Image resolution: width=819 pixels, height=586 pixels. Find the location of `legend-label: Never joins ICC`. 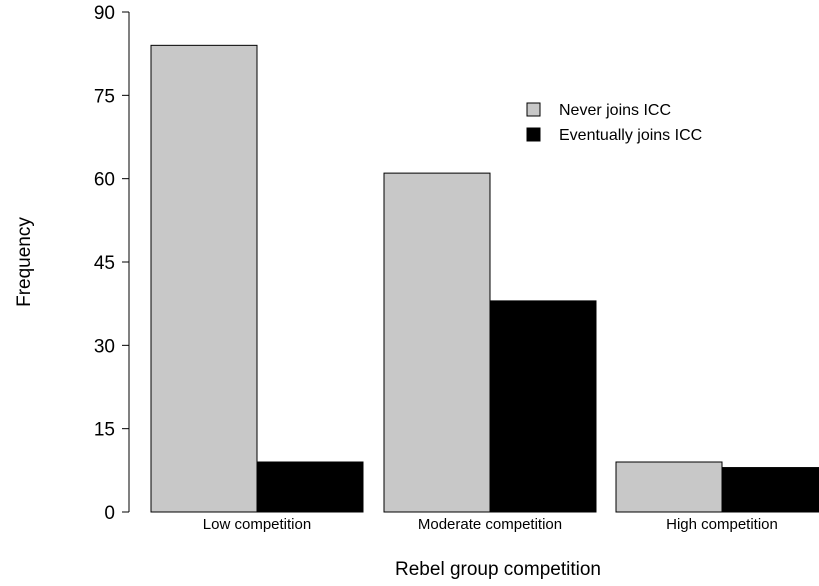

legend-label: Never joins ICC is located at coordinates (615, 110).